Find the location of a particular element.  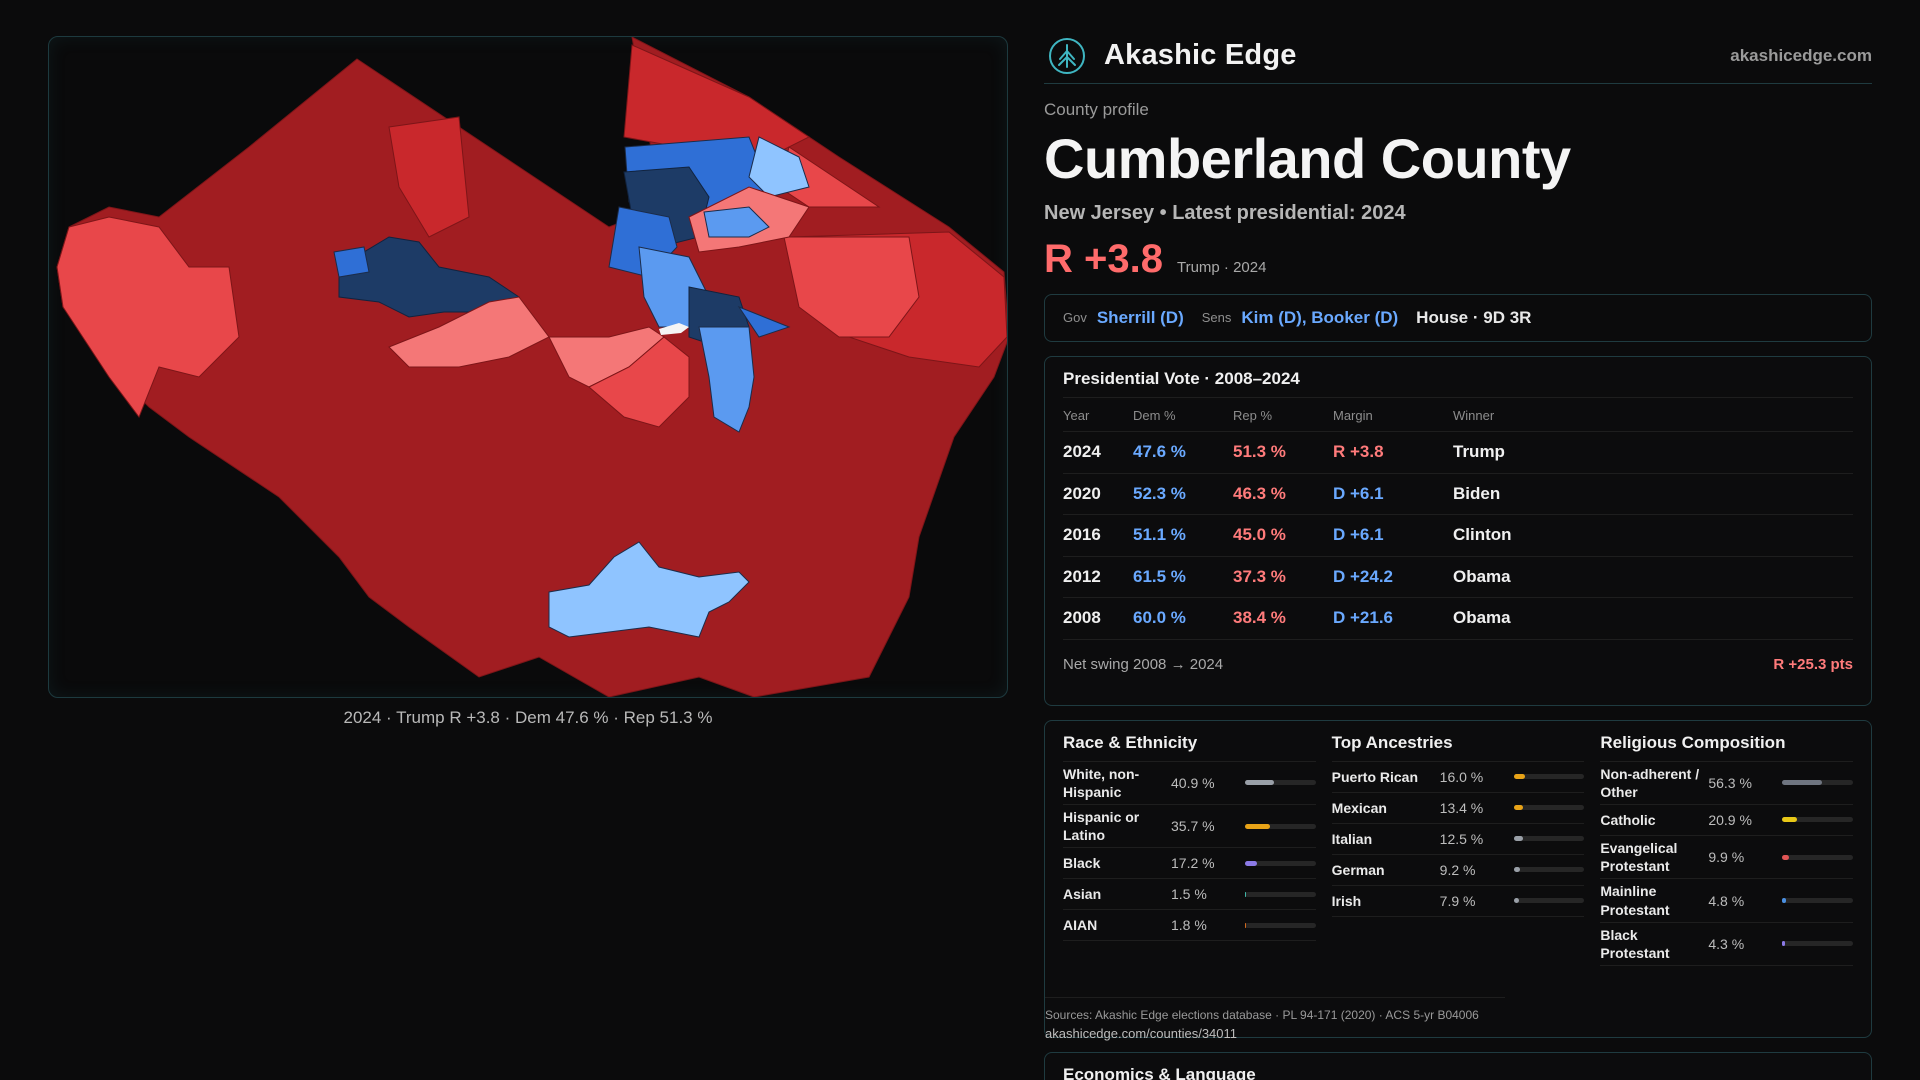

table-row: 2024 47.6 % 51.3 % R +3.8 Trump is located at coordinates (1458, 452).